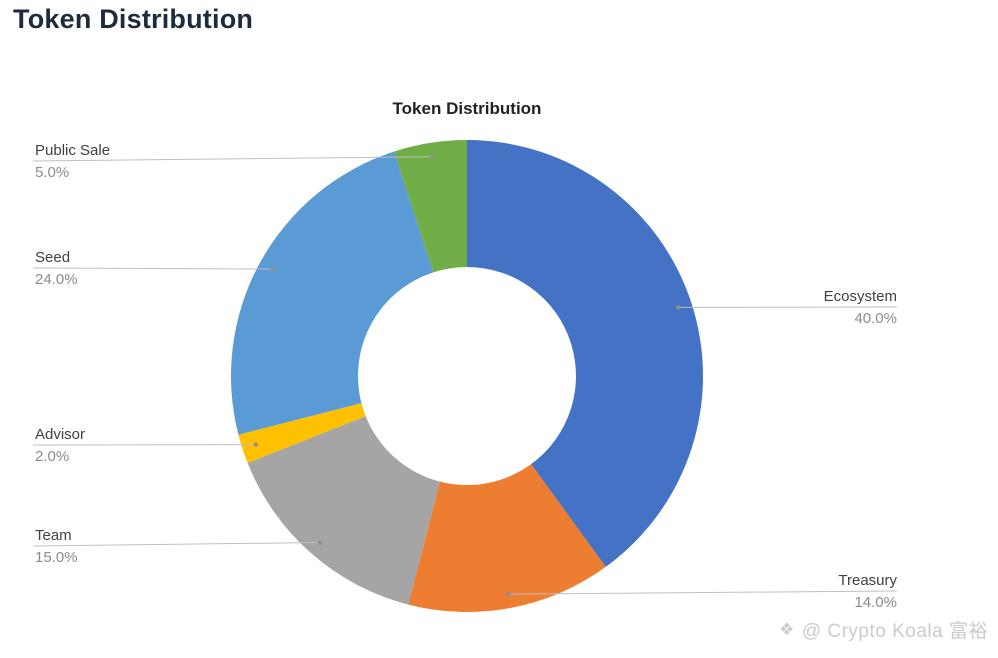 This screenshot has width=998, height=658. Describe the element at coordinates (467, 108) in the screenshot. I see `chart-title: Token Distribution` at that location.